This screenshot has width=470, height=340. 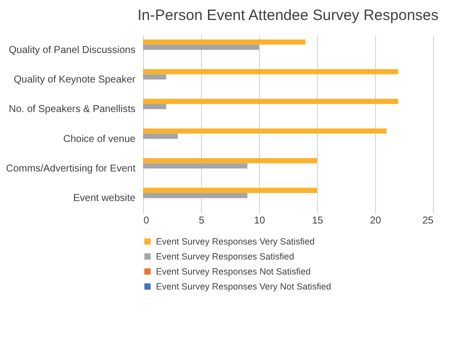 I want to click on legend-label: Event Survey Responses Very Satisfied, so click(x=235, y=241).